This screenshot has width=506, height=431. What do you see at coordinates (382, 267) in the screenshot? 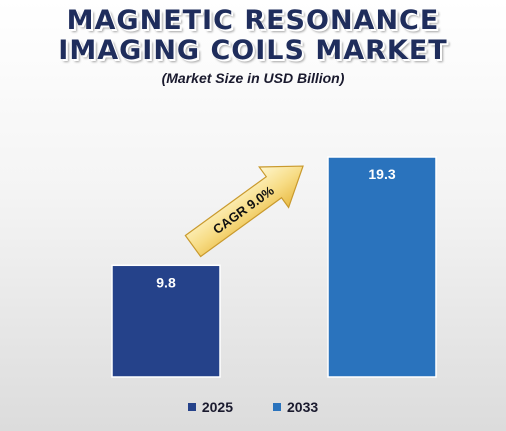
I see `bar-2033` at bounding box center [382, 267].